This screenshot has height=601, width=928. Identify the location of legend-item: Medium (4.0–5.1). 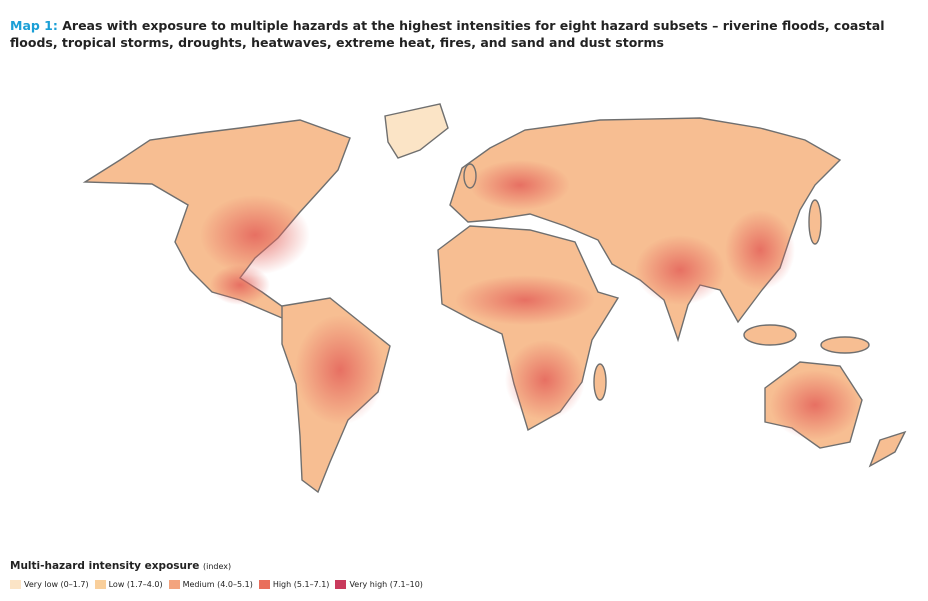
(210, 584).